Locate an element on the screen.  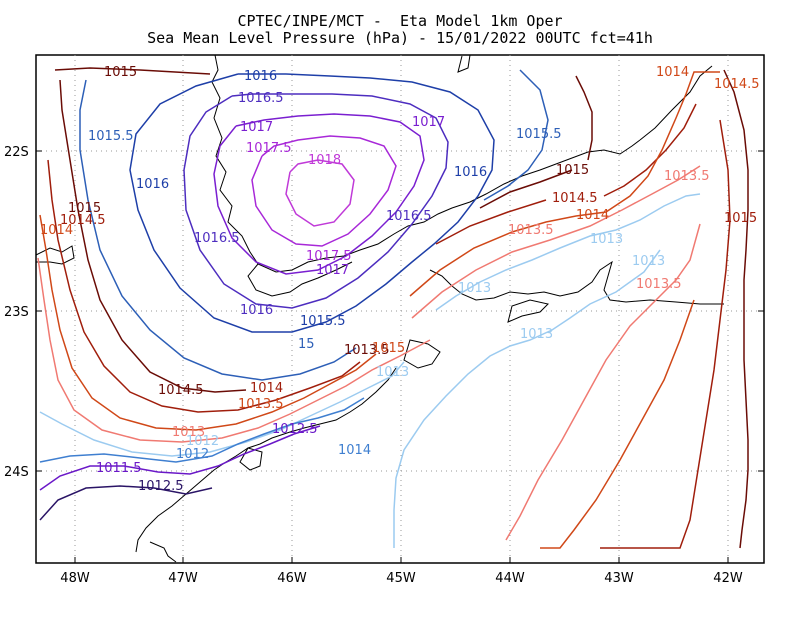
lat-label-24s: 24S is located at coordinates (16, 472).